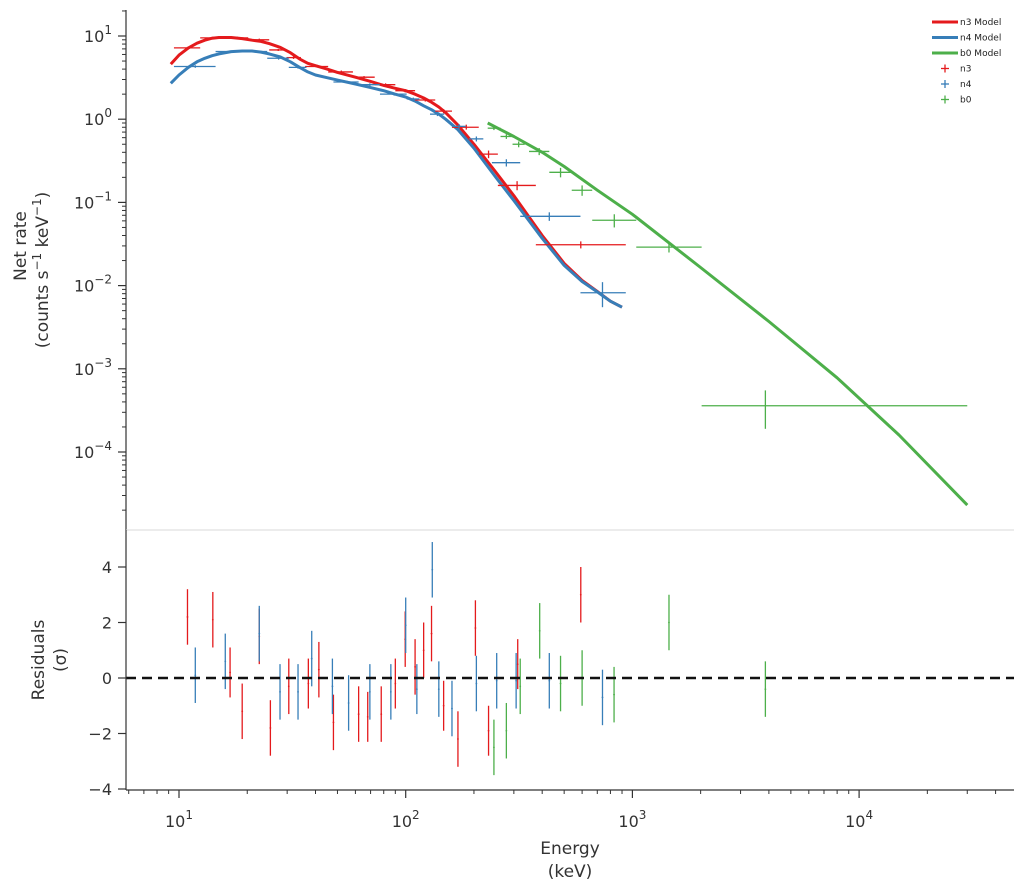 This screenshot has width=1024, height=894. I want to click on x-tick-label: 10², so click(406, 819).